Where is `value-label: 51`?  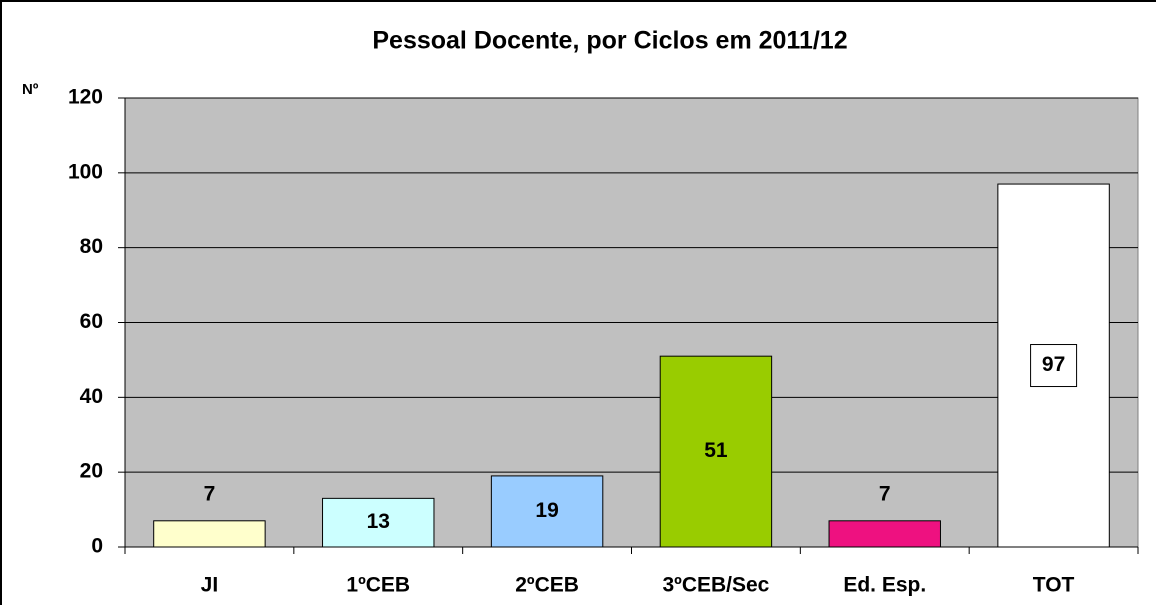
value-label: 51 is located at coordinates (716, 450).